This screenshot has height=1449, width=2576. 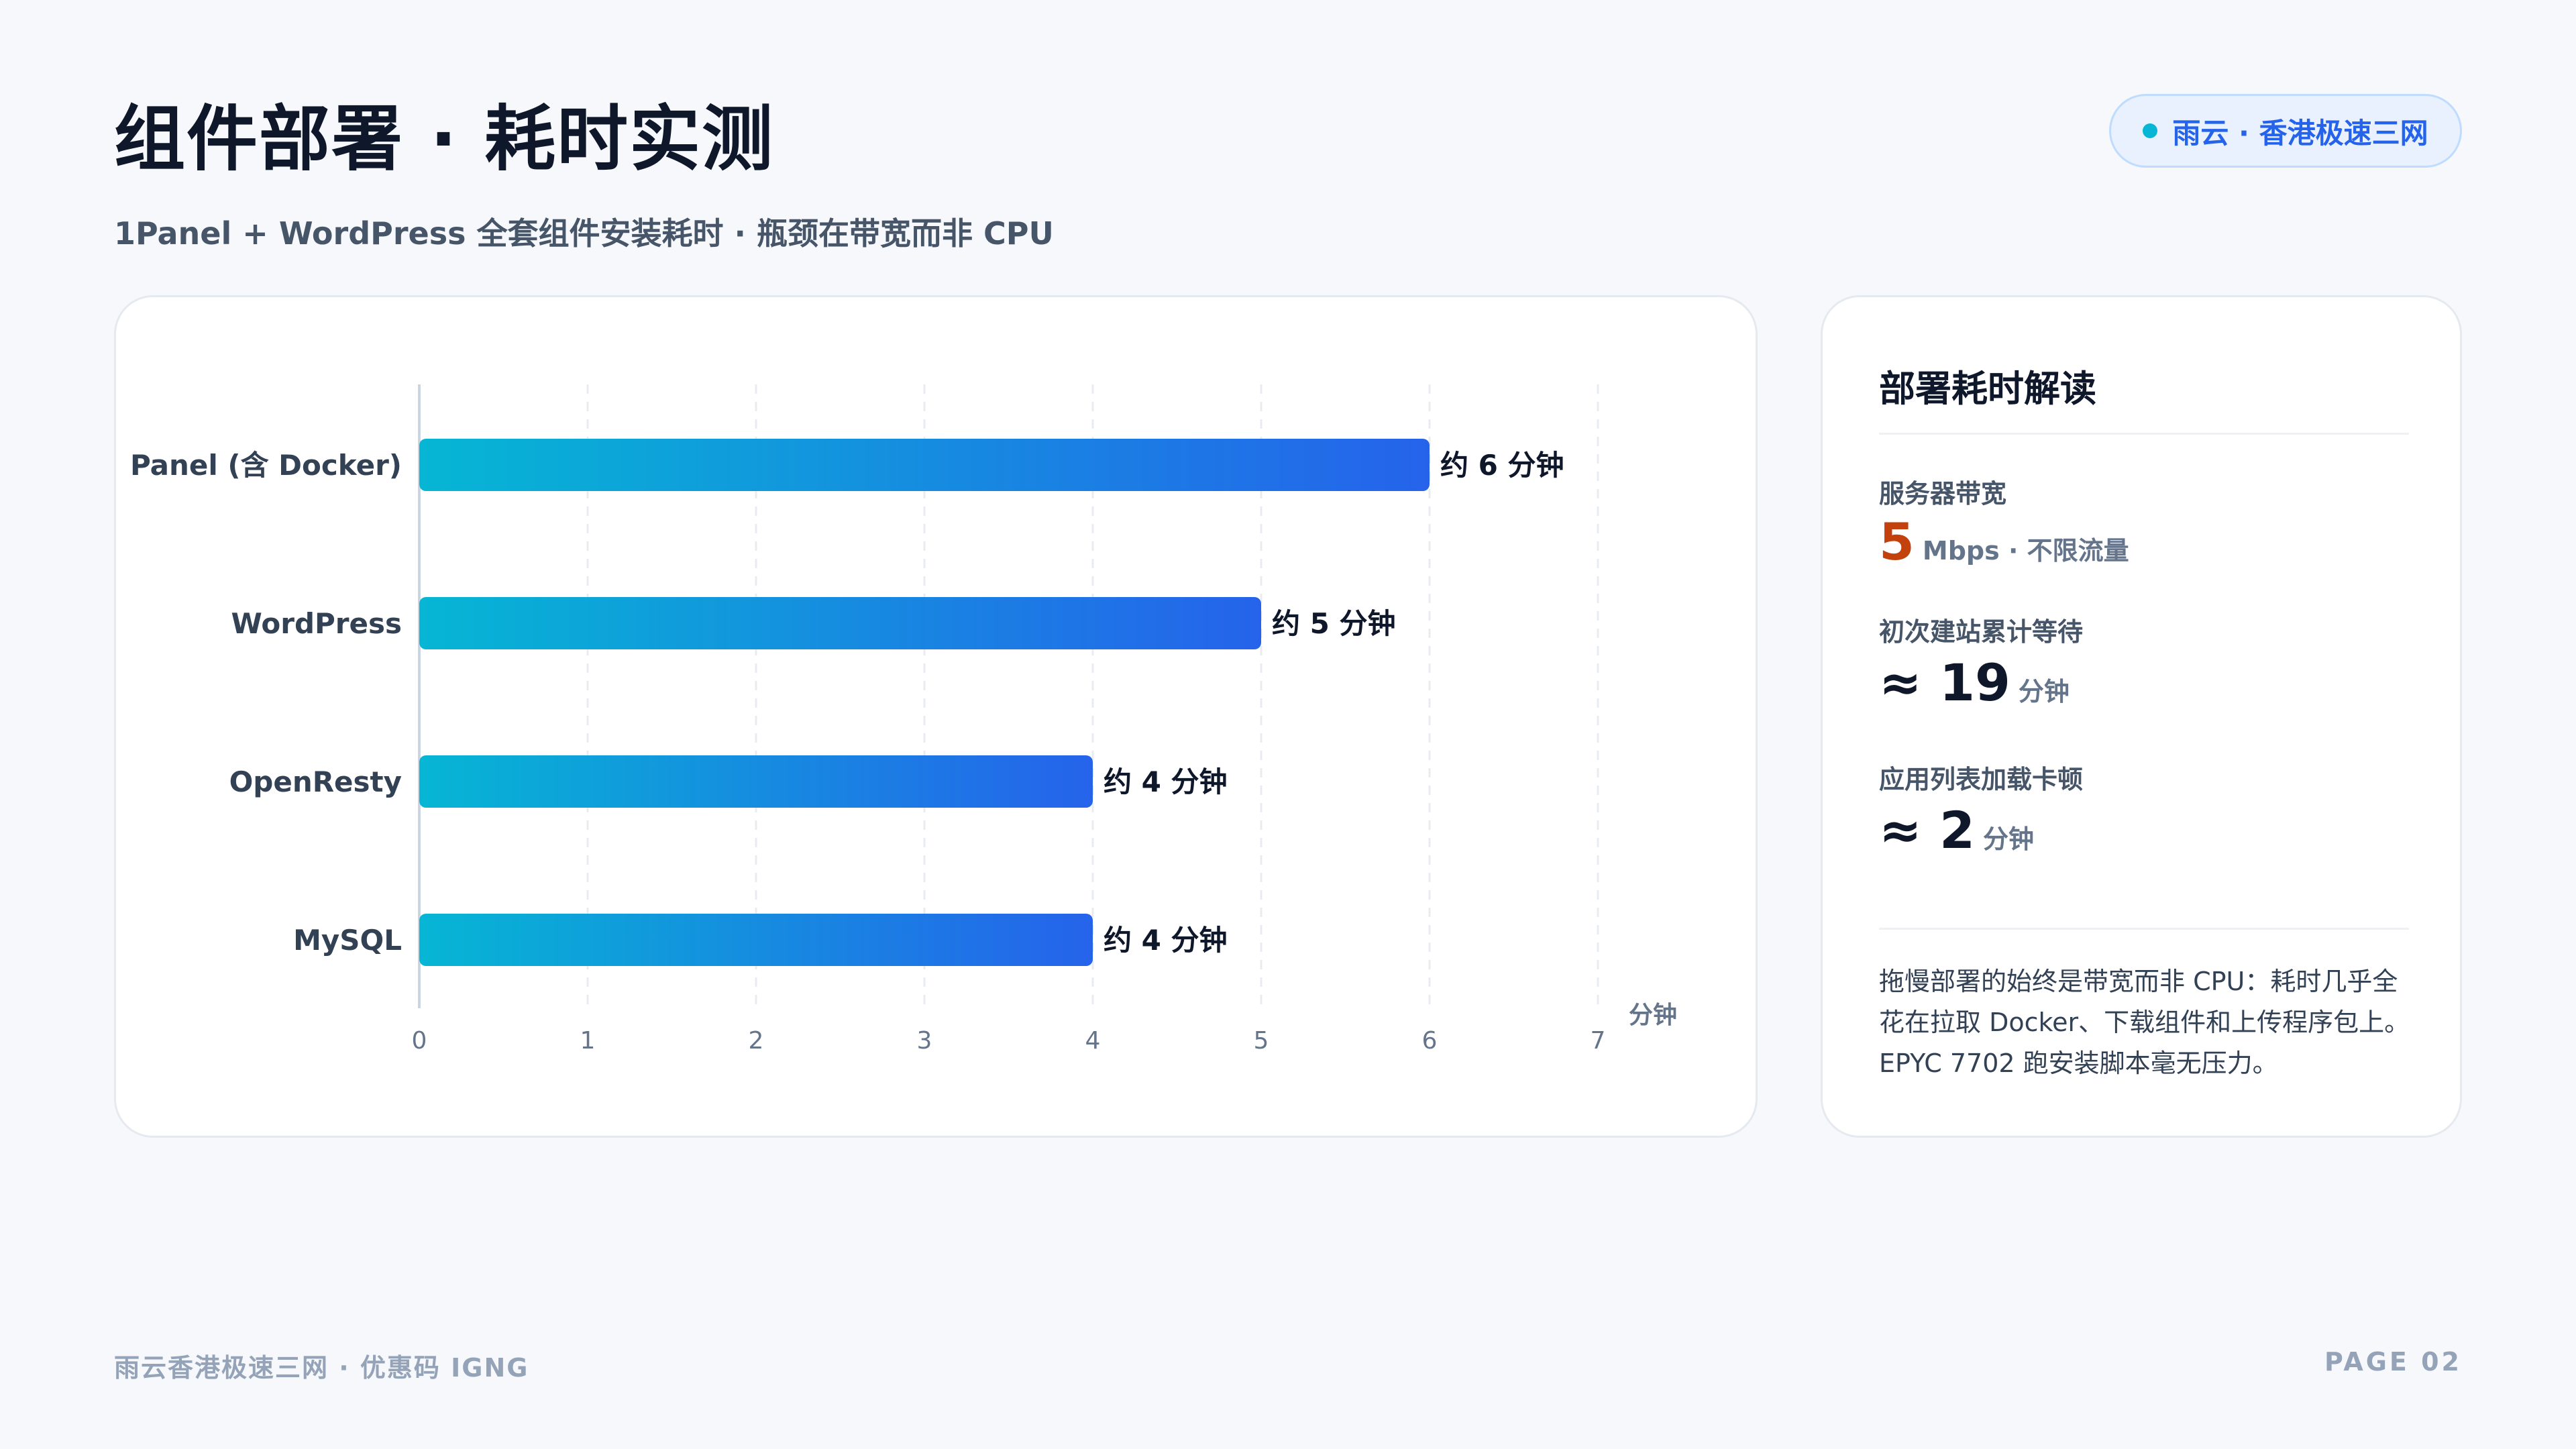 What do you see at coordinates (1944, 682) in the screenshot?
I see `stat-value: ≈ 19` at bounding box center [1944, 682].